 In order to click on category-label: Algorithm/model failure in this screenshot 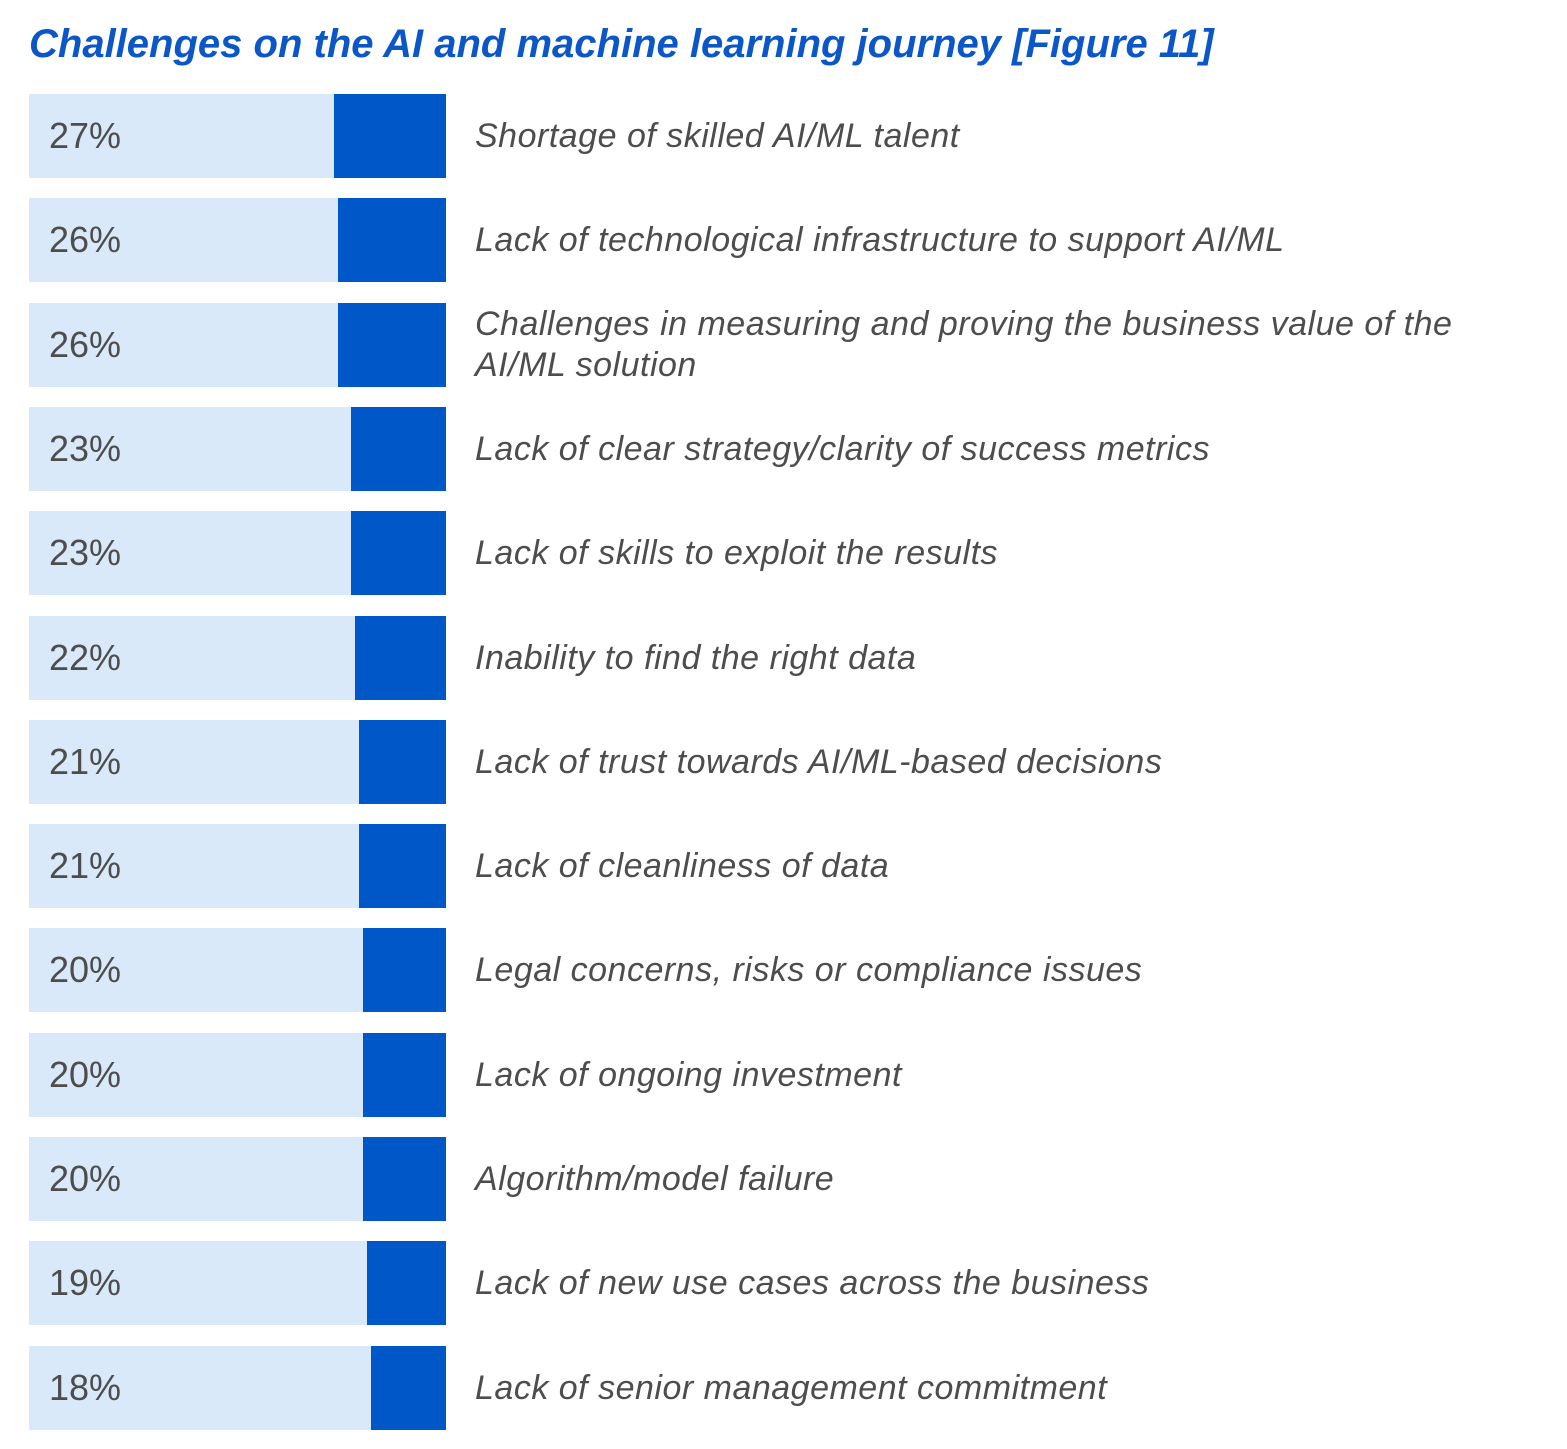, I will do `click(655, 1178)`.